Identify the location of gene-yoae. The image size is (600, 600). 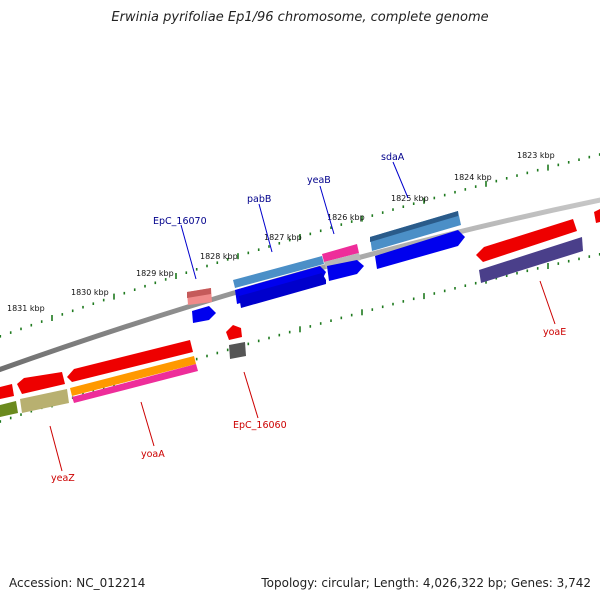
(531, 260).